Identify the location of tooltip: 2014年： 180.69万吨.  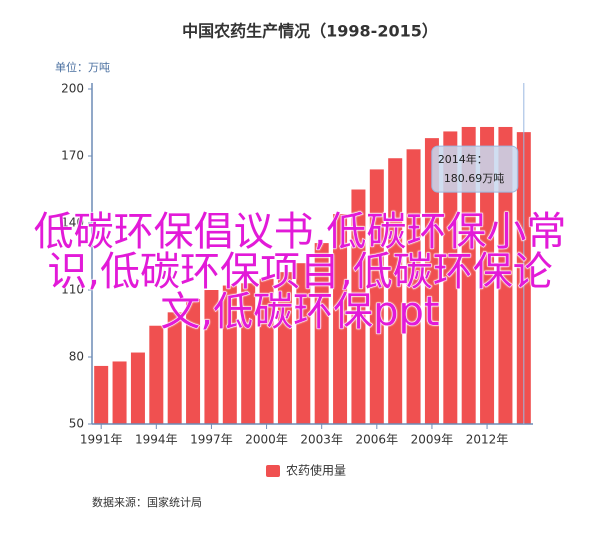
(475, 169).